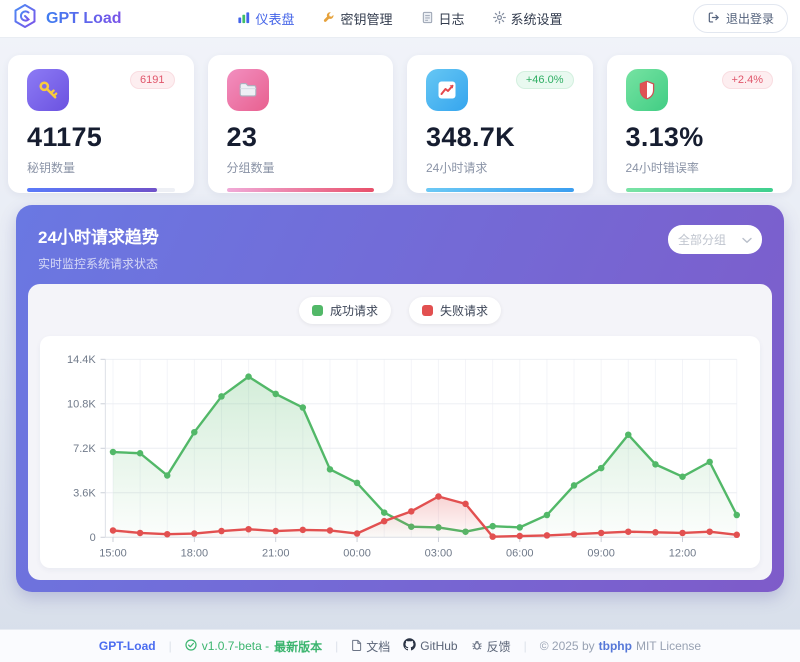  What do you see at coordinates (247, 90) in the screenshot?
I see `folder-icon` at bounding box center [247, 90].